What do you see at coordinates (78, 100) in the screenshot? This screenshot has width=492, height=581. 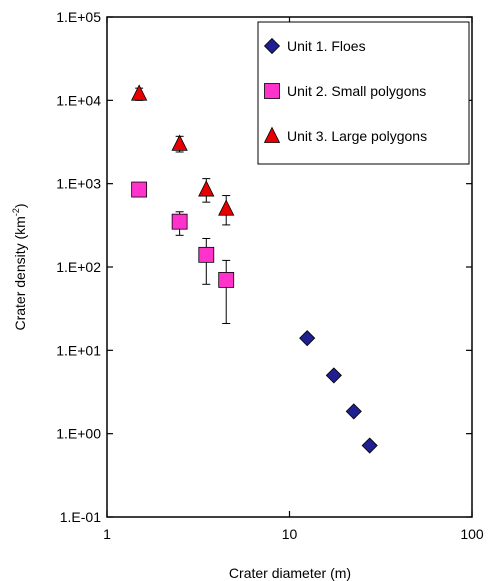 I see `y-tick-label: 1.E+04` at bounding box center [78, 100].